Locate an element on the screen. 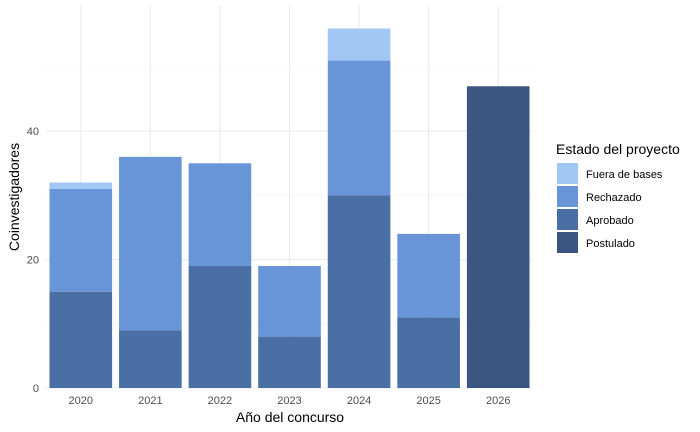 This screenshot has width=700, height=432. y-tick-label: 40 is located at coordinates (33, 132).